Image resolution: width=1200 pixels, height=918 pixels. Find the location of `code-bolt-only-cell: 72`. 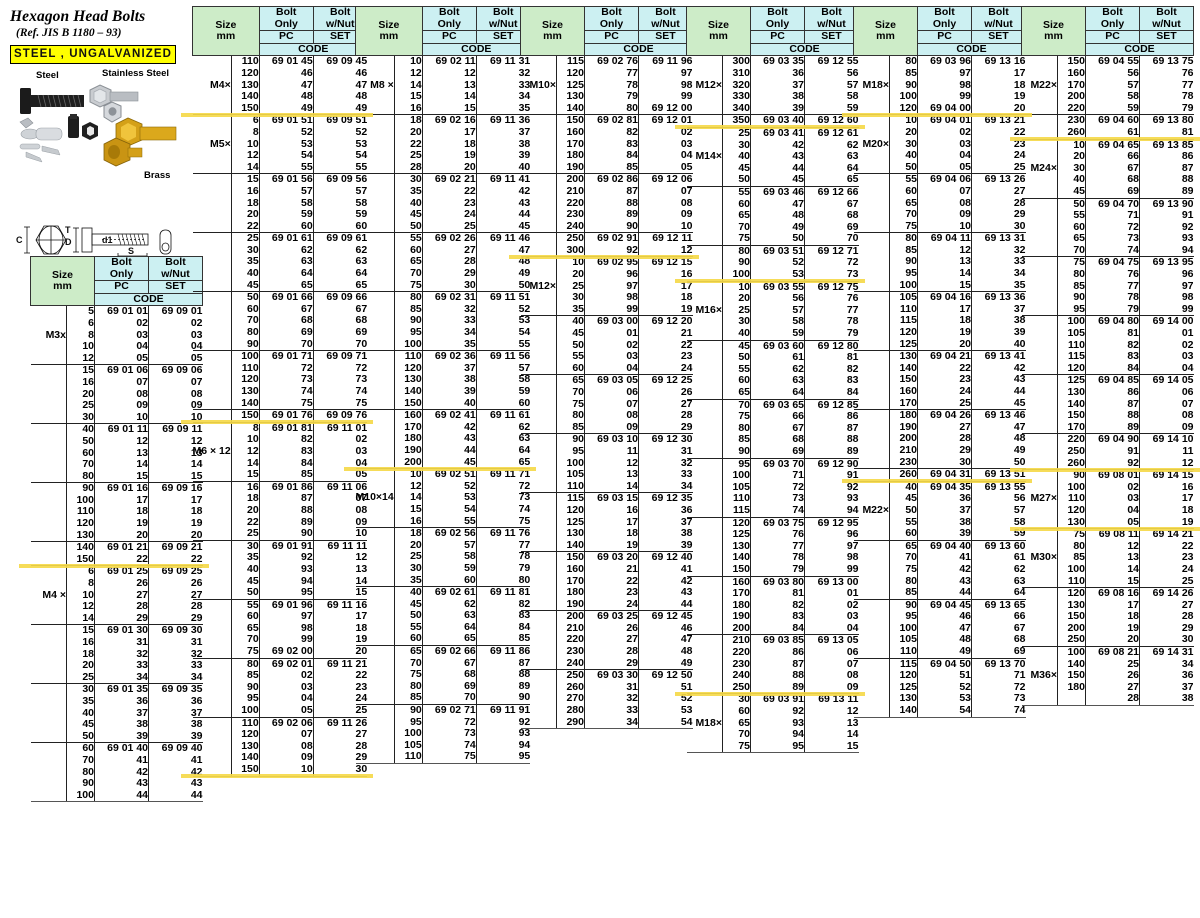

code-bolt-only-cell: 72 is located at coordinates (449, 722).